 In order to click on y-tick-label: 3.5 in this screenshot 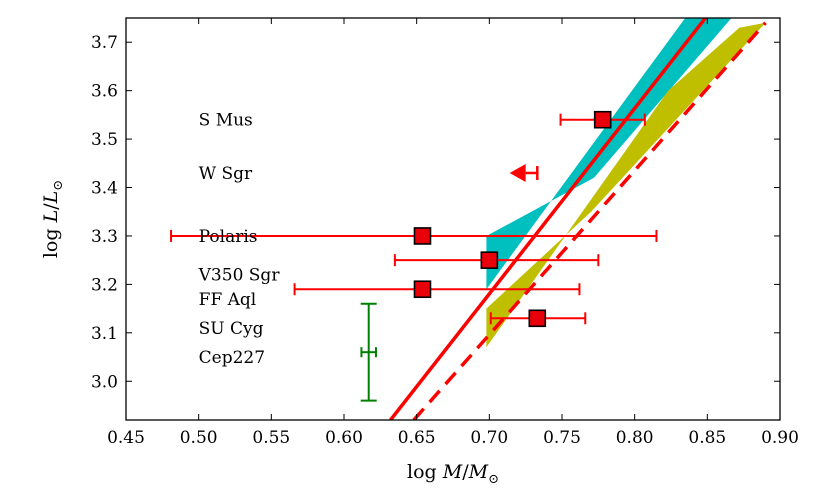, I will do `click(104, 140)`.